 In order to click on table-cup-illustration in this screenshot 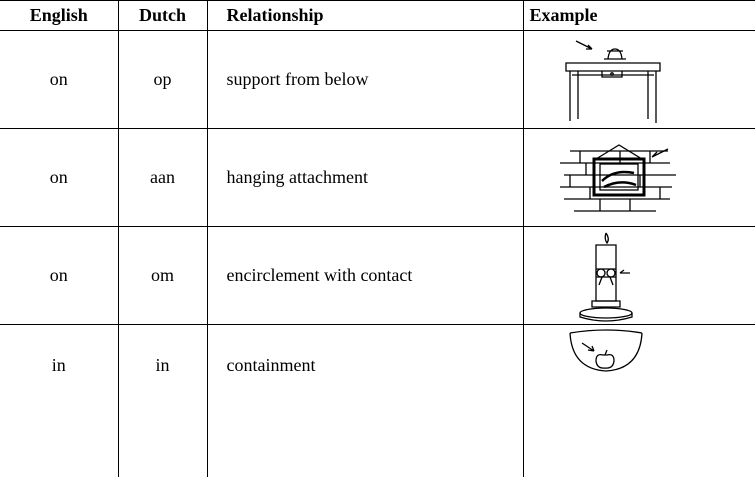, I will do `click(600, 80)`.